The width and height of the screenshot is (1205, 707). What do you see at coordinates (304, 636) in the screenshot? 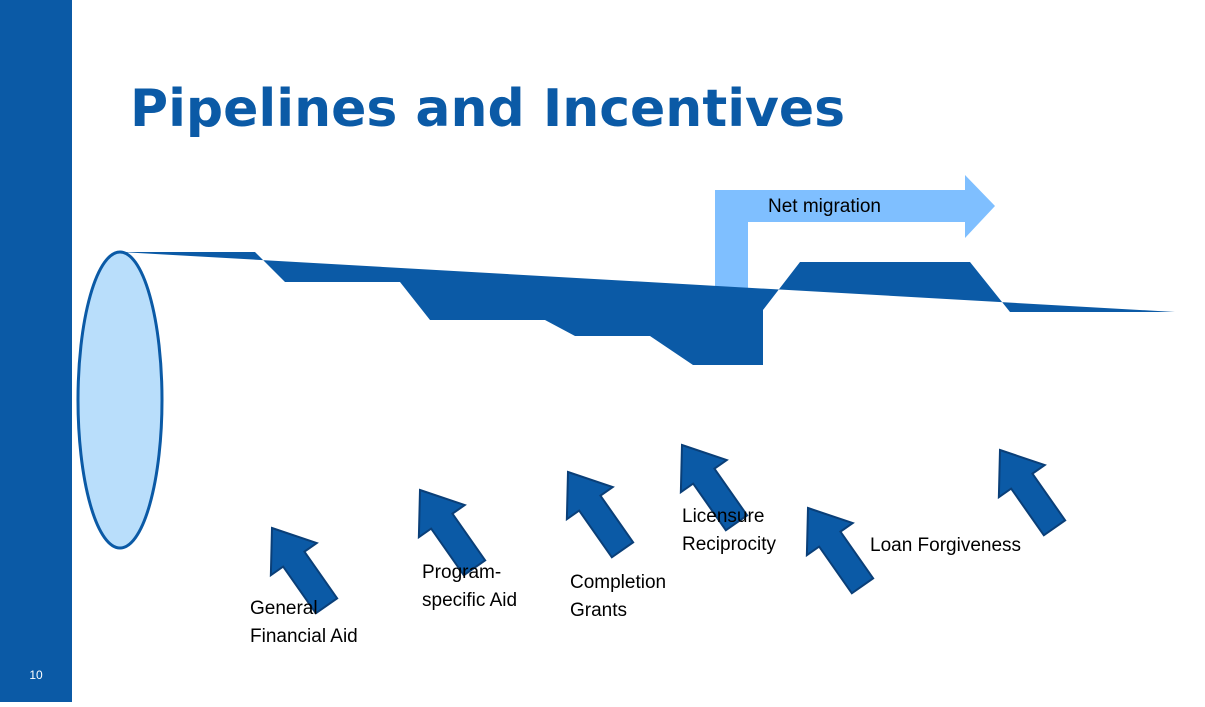
I see `incentive-label-line: Financial Aid` at bounding box center [304, 636].